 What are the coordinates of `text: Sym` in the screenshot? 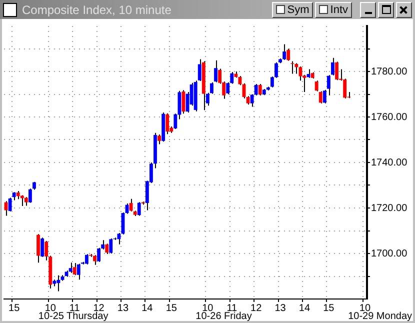 It's located at (298, 10).